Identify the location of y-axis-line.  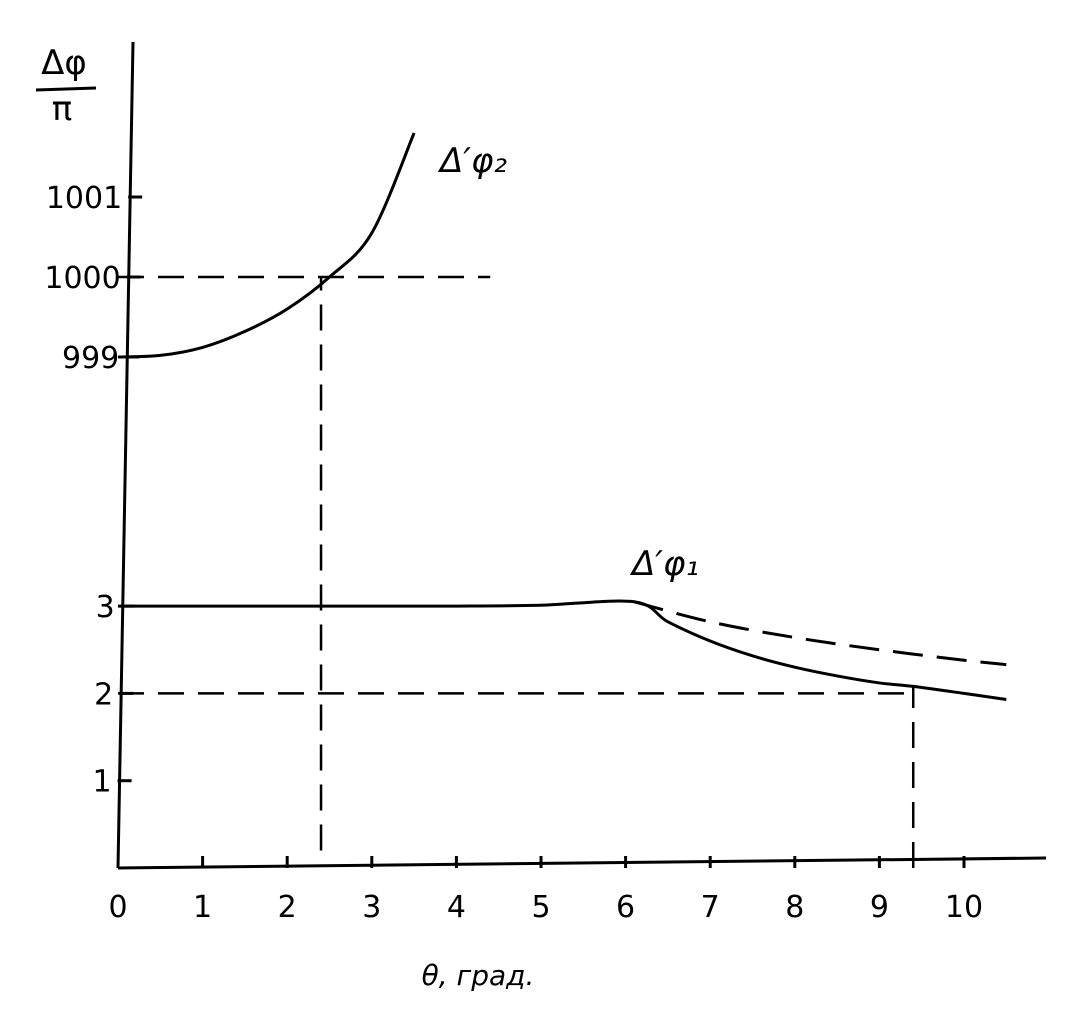
(125, 455).